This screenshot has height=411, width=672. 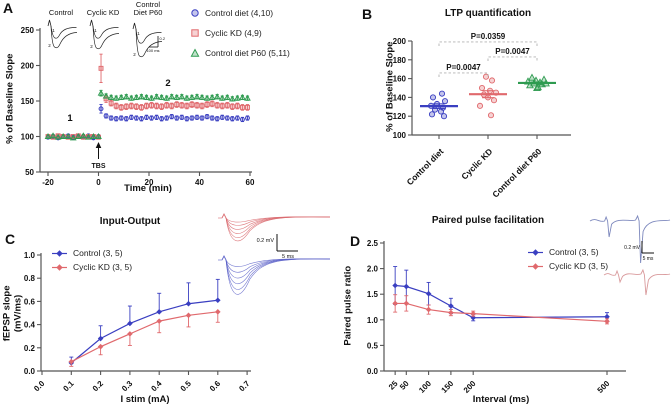 What do you see at coordinates (501, 399) in the screenshot?
I see `panel-d-xlabel: Interval (ms)` at bounding box center [501, 399].